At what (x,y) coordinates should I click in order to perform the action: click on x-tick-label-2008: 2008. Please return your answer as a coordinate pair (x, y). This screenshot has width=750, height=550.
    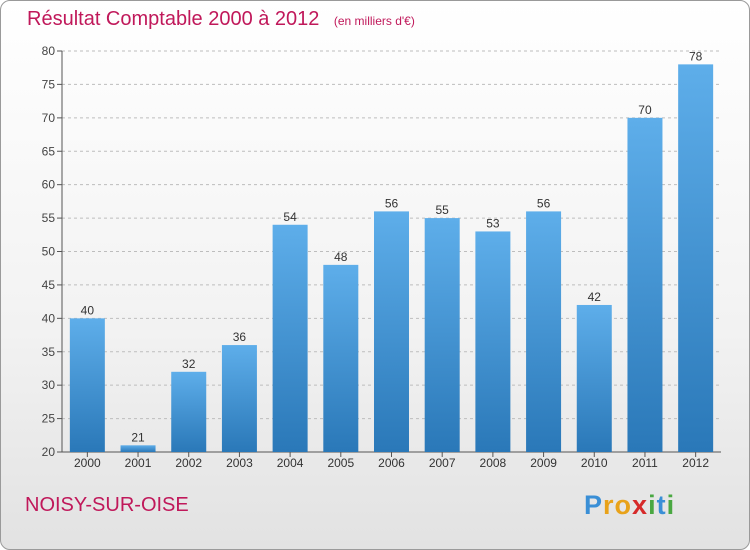
    Looking at the image, I should click on (493, 463).